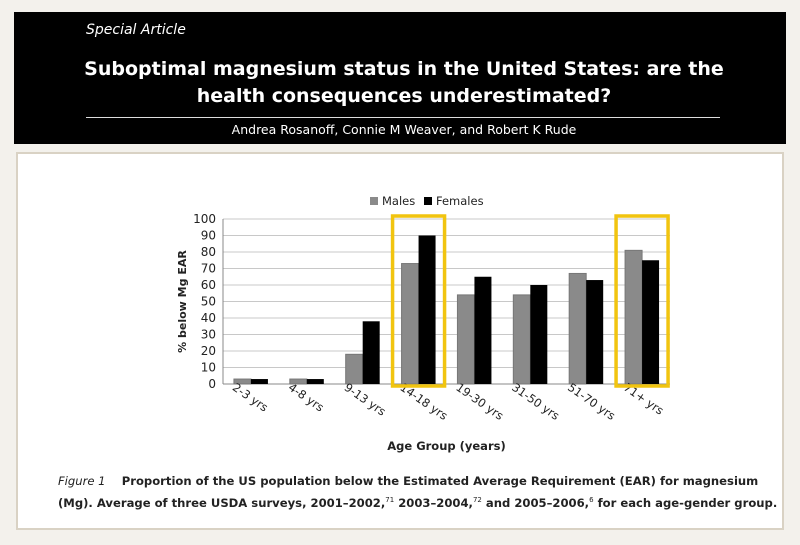 This screenshot has height=545, width=800. What do you see at coordinates (136, 30) in the screenshot?
I see `article-kicker: Special Article` at bounding box center [136, 30].